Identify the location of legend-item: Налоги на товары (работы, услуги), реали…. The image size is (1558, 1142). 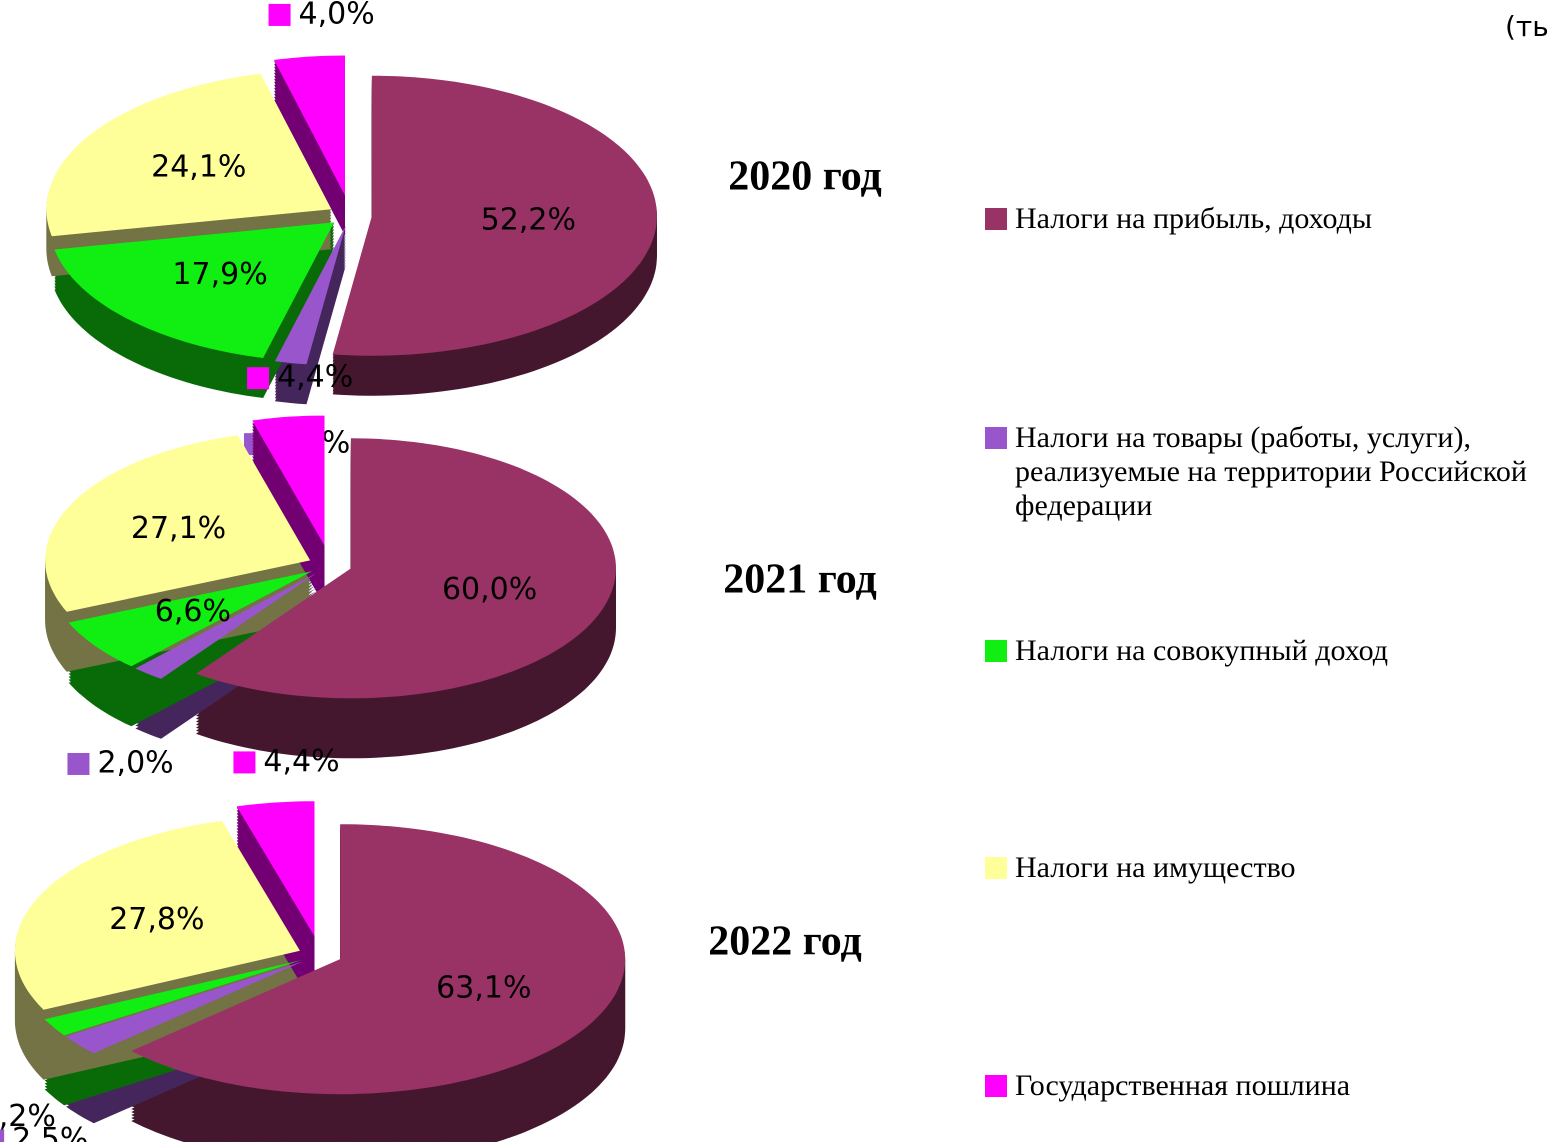
(1270, 472).